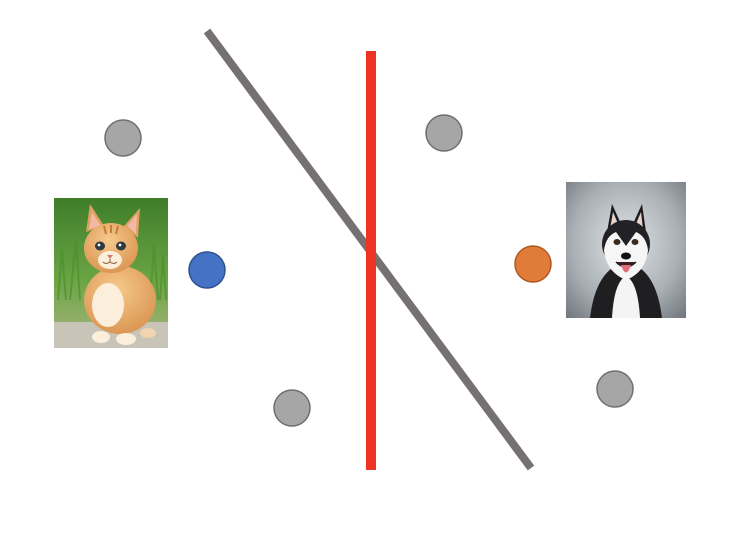 The image size is (752, 544). Describe the element at coordinates (626, 250) in the screenshot. I see `dog-photo` at that location.